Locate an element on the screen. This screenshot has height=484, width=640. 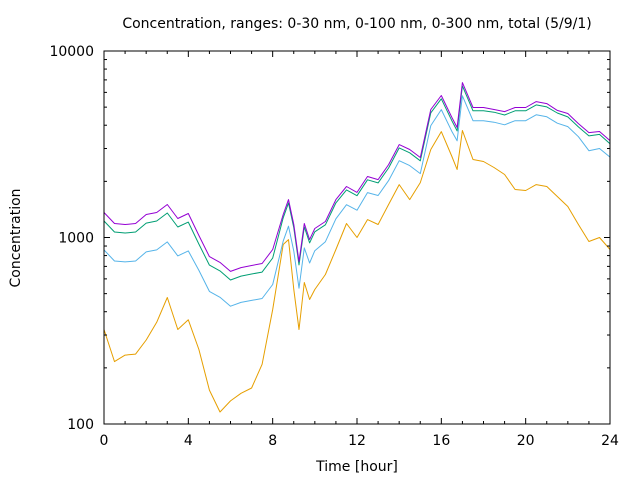
x-tick-label: 20 is located at coordinates (526, 441).